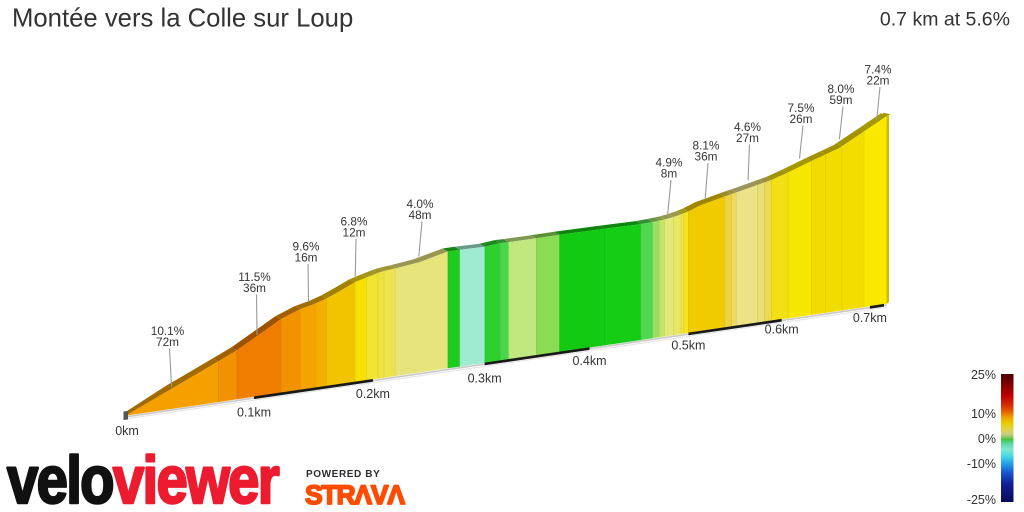 Image resolution: width=1024 pixels, height=512 pixels. What do you see at coordinates (168, 331) in the screenshot?
I see `svg-text: 10.1%` at bounding box center [168, 331].